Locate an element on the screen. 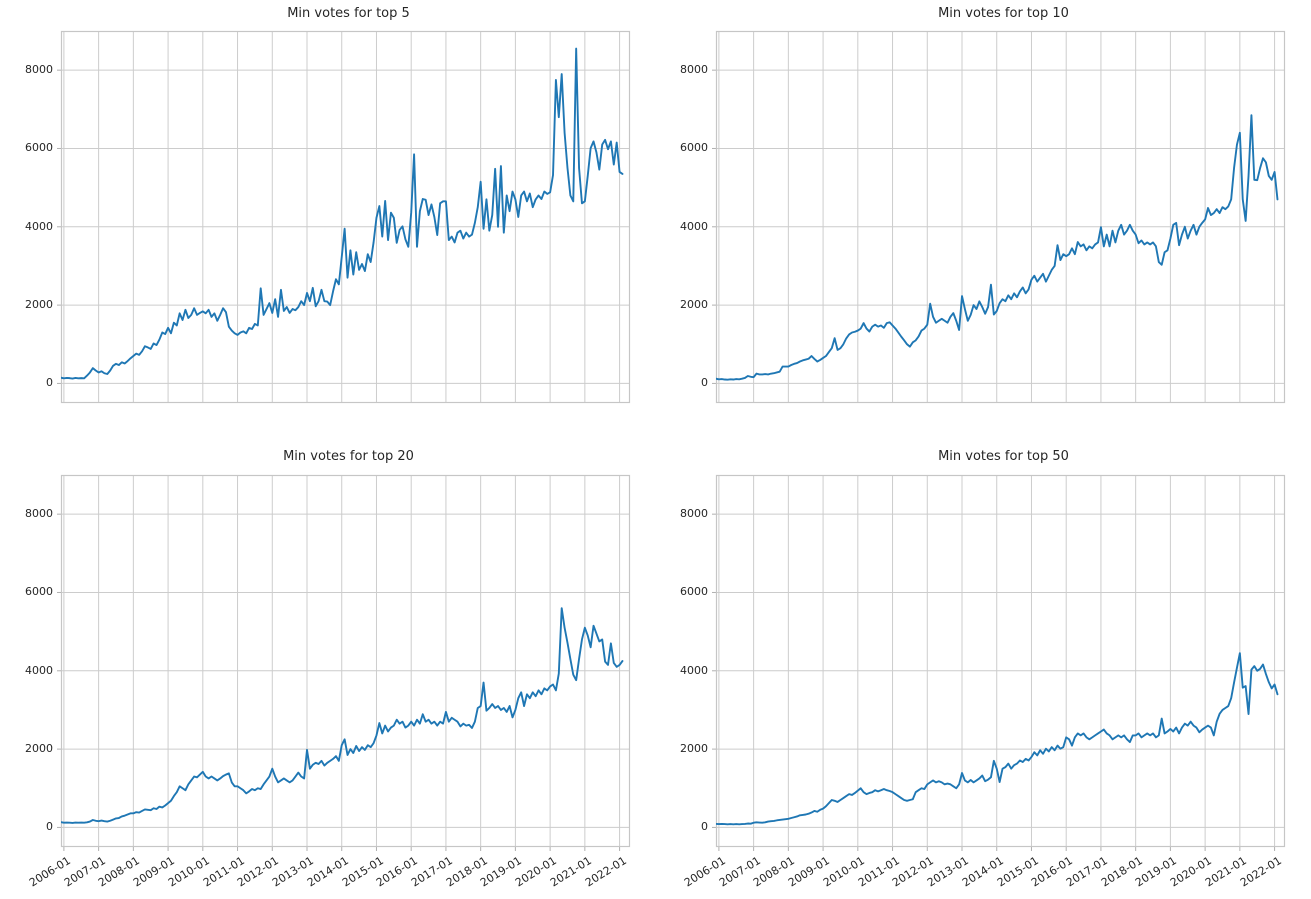 The height and width of the screenshot is (899, 1311). chart-title-top-10: Min votes for top 10 is located at coordinates (1003, 13).